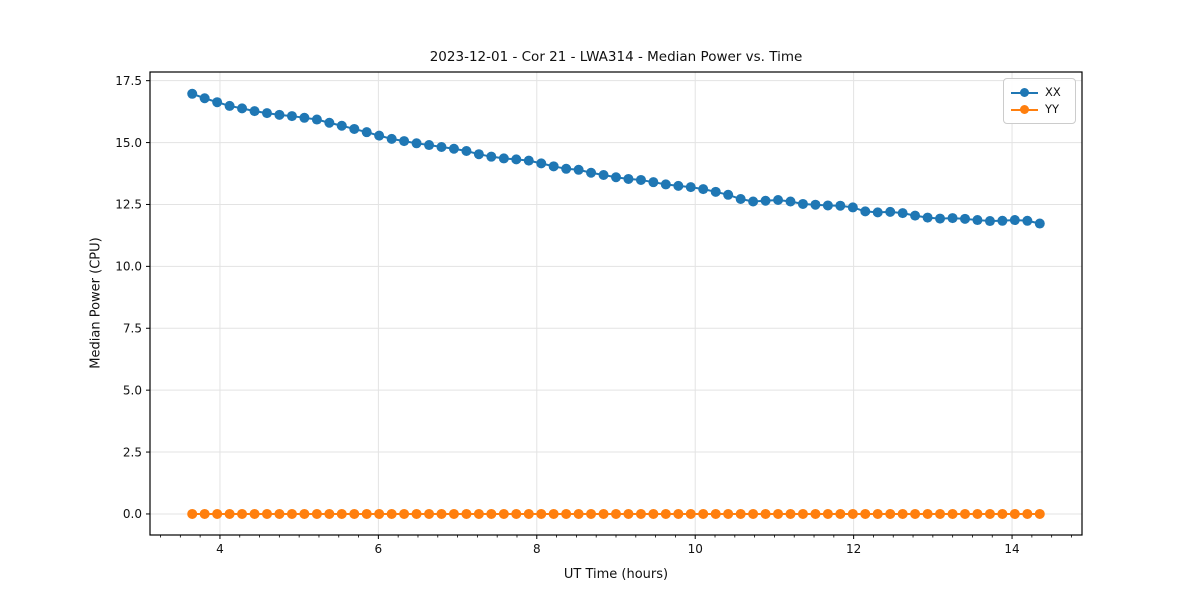 The image size is (1200, 600). What do you see at coordinates (1024, 109) in the screenshot?
I see `legend-marker-yy-icon` at bounding box center [1024, 109].